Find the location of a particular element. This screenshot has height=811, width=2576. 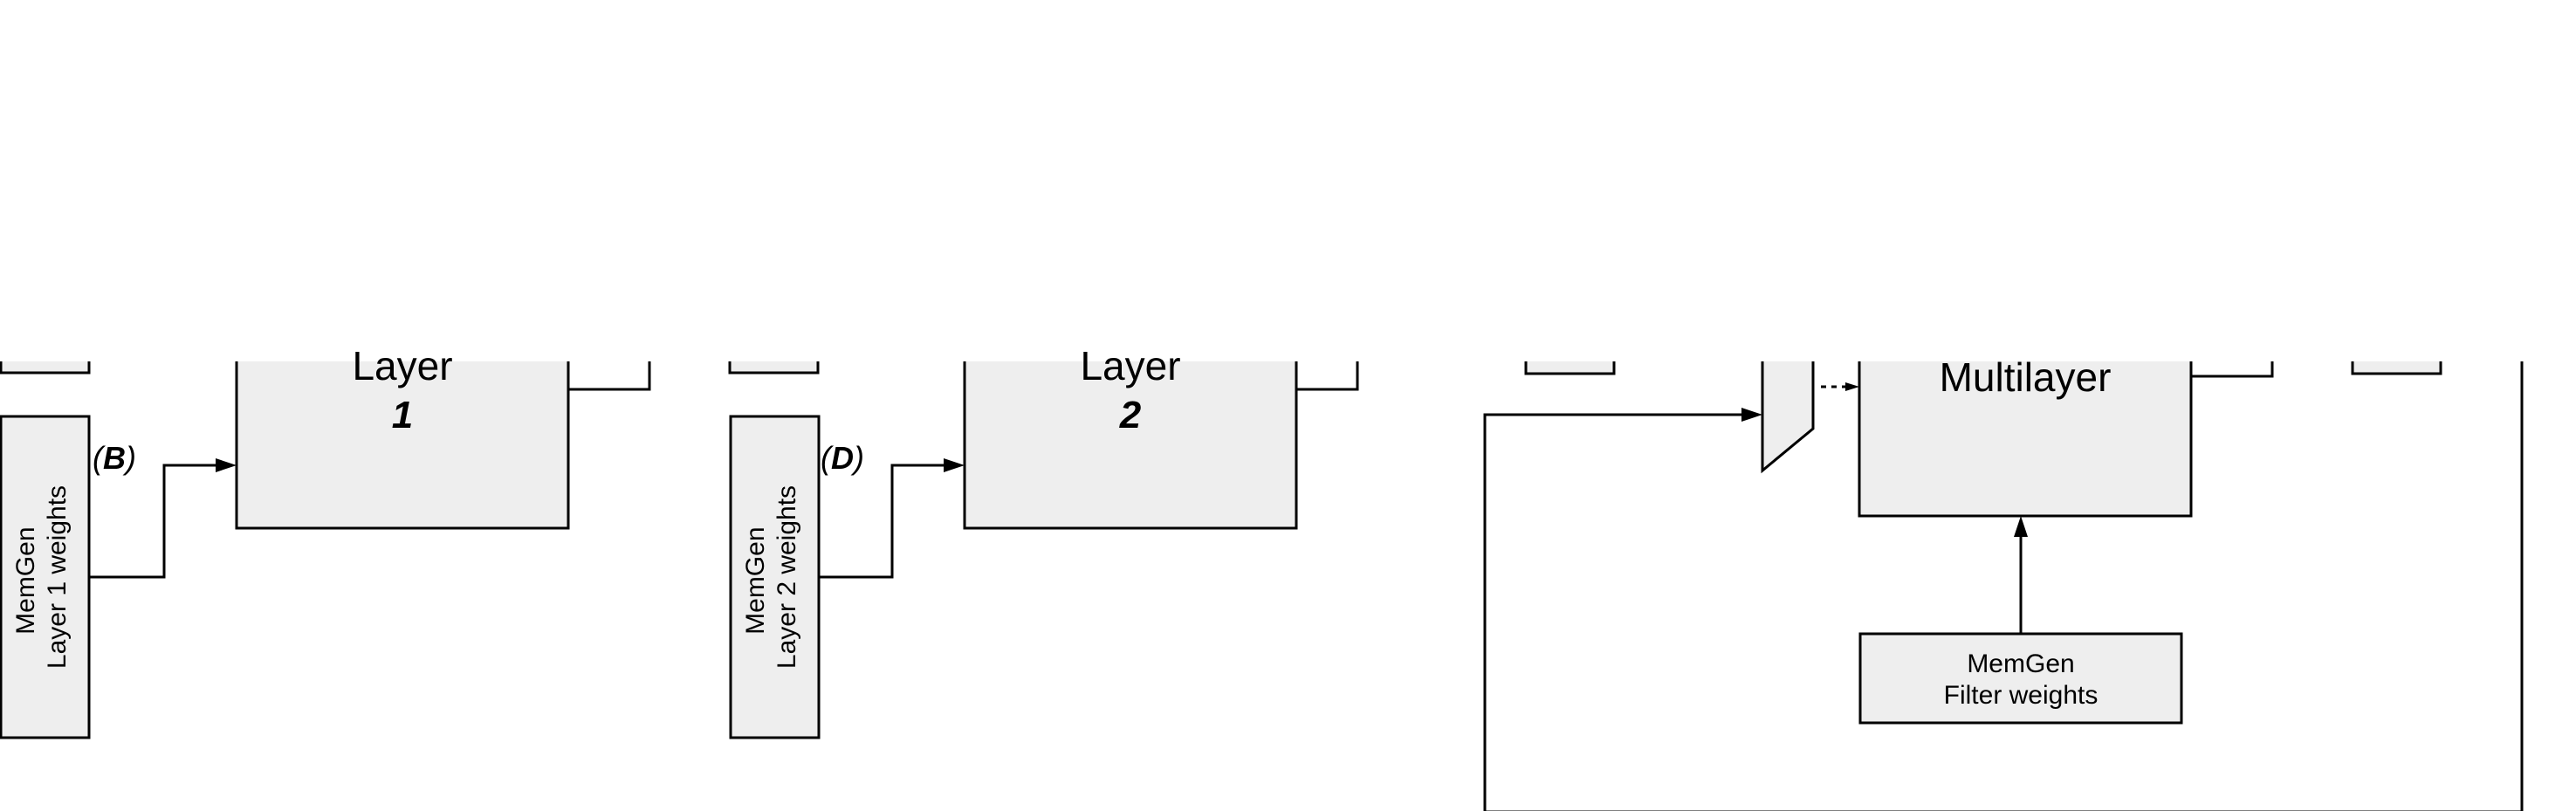

memgen-to-layer-2-arrowhead is located at coordinates (955, 465).